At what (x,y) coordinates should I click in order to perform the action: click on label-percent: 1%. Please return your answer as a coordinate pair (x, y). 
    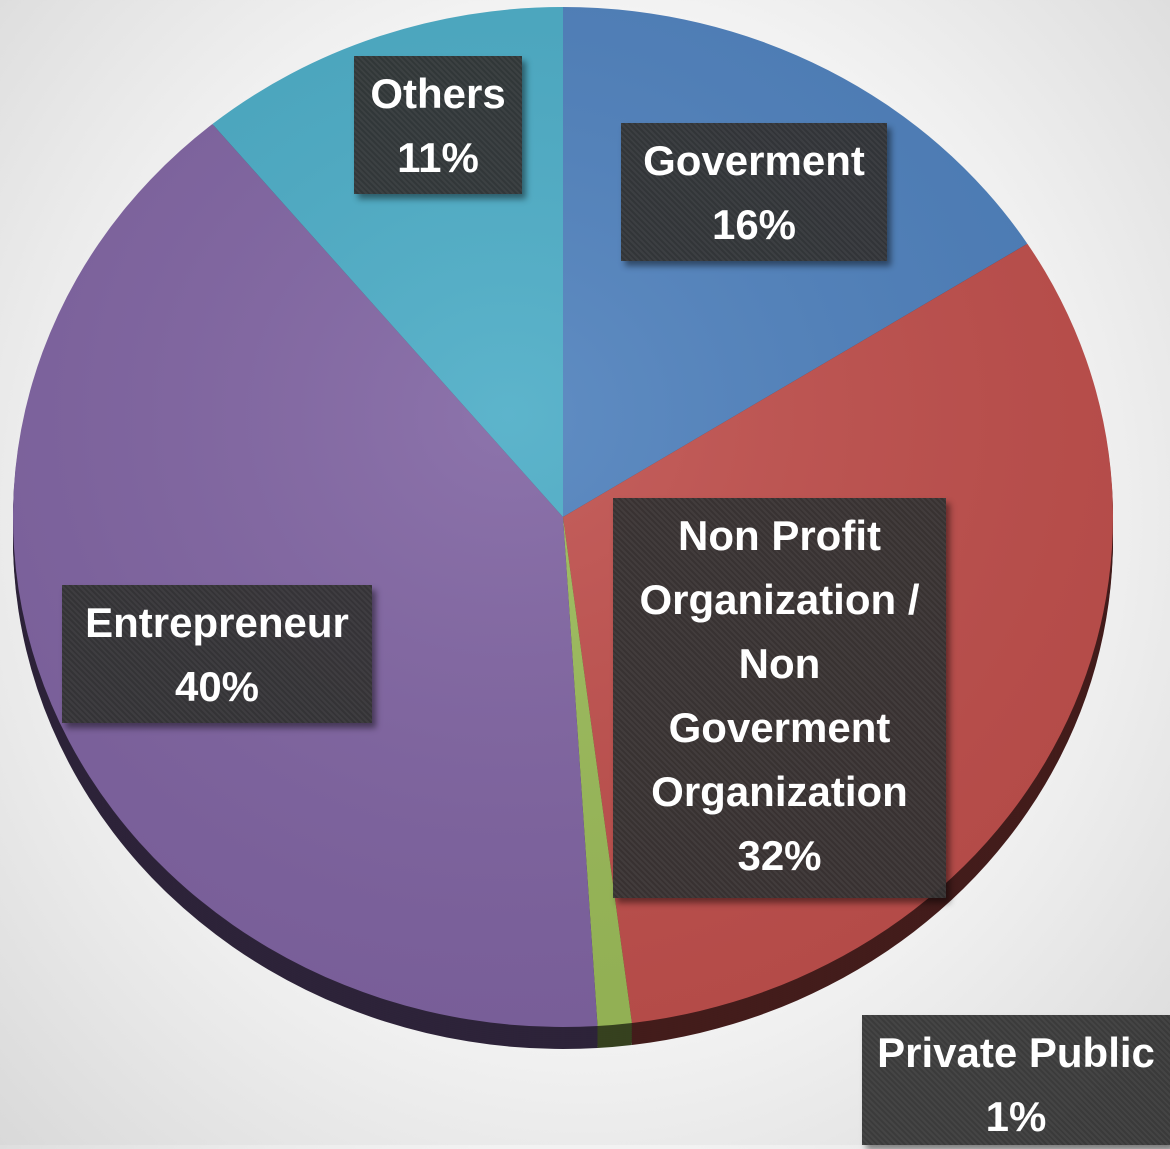
    Looking at the image, I should click on (1016, 1116).